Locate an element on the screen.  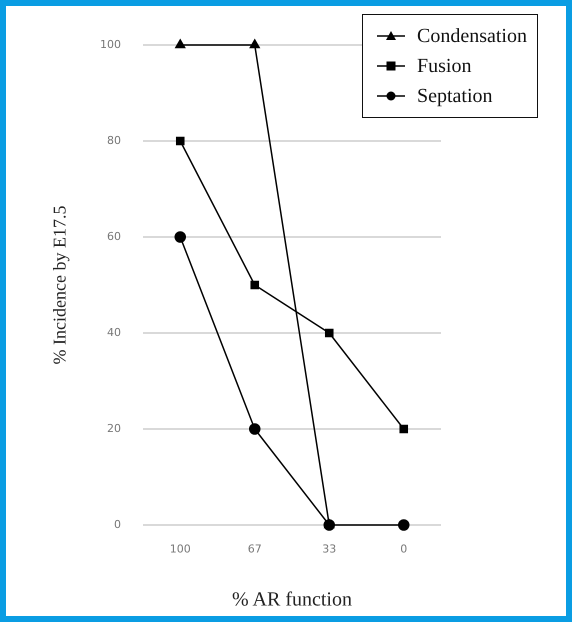
legend-label: Fusion is located at coordinates (444, 66).